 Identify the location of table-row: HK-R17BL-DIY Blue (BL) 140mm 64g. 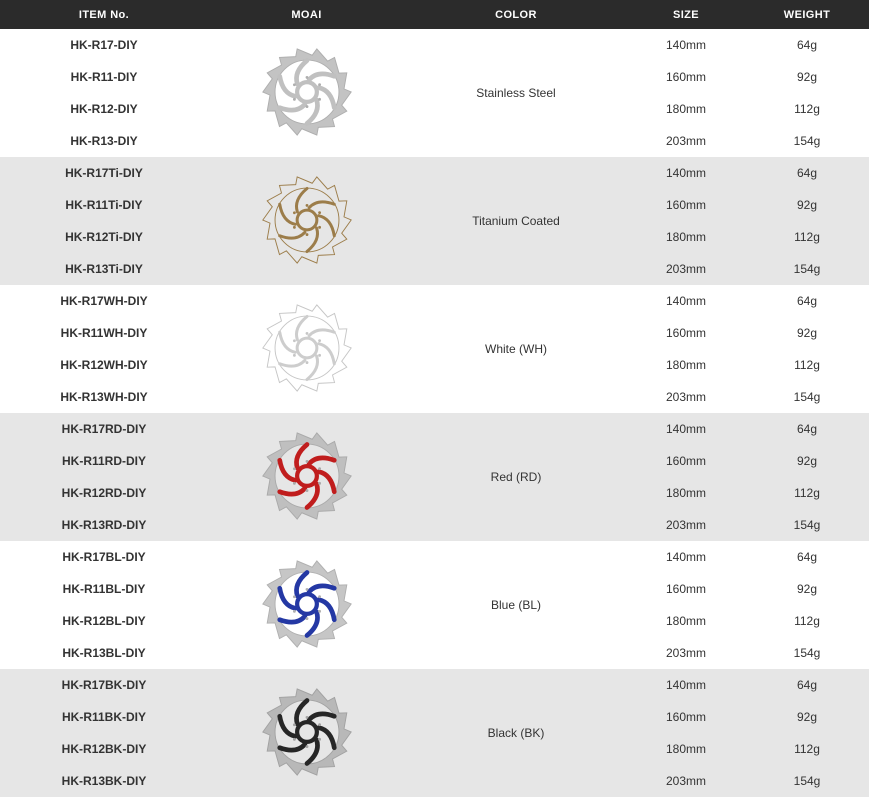
(434, 594).